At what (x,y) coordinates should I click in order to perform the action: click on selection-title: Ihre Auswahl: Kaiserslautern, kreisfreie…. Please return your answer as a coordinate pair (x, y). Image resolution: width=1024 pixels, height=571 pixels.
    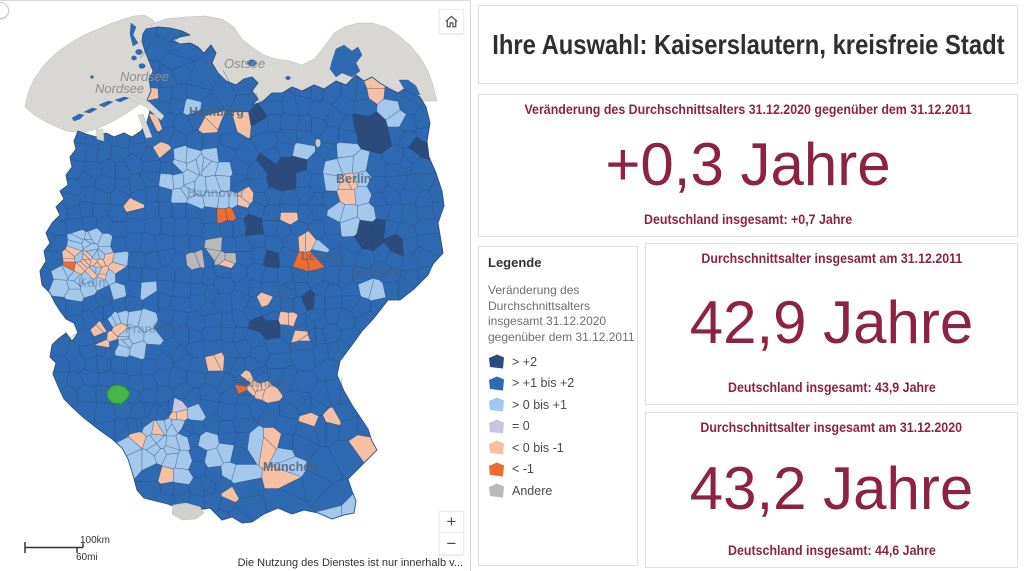
    Looking at the image, I should click on (748, 44).